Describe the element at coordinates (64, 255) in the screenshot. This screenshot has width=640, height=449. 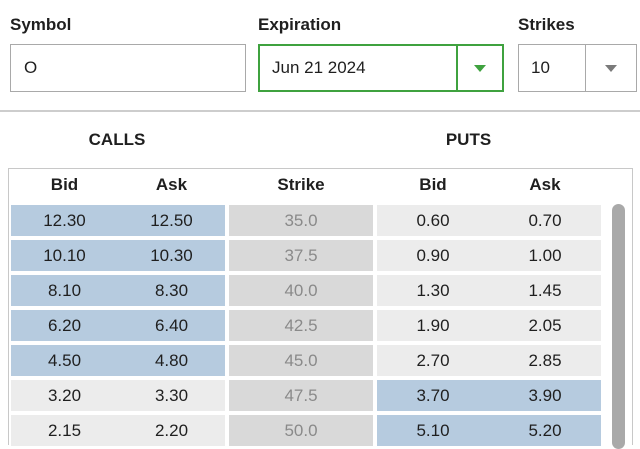
I see `call-bid-cell: 10.10` at that location.